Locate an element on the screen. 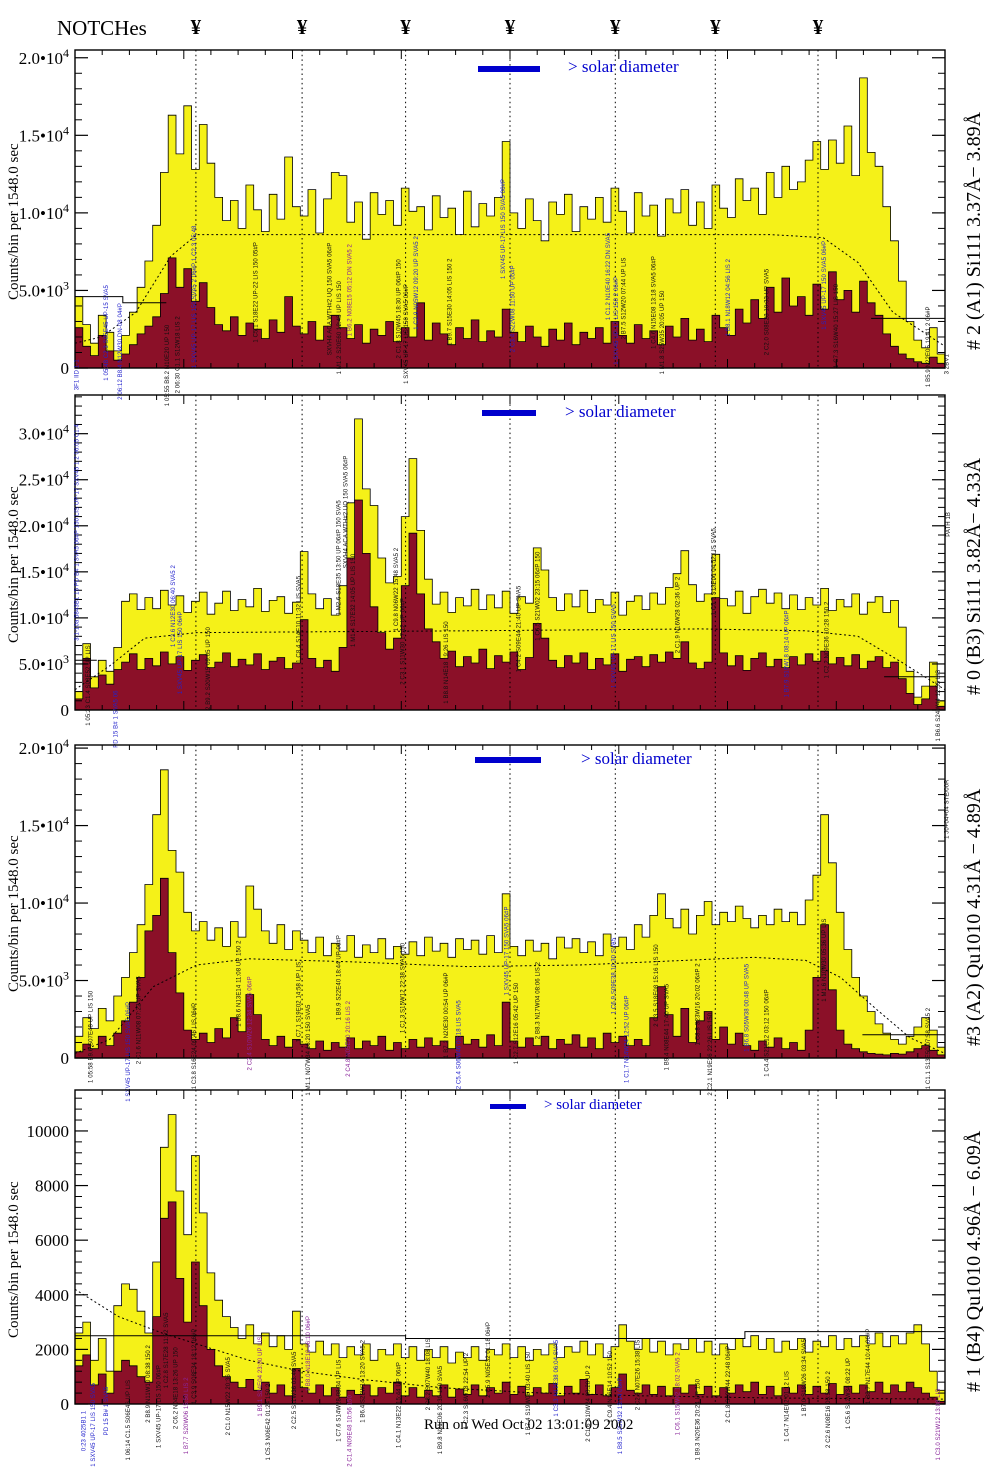  event-annotation: 1 C8.4 S14E10 11:32 LIS SVA5 is located at coordinates (299, 619).